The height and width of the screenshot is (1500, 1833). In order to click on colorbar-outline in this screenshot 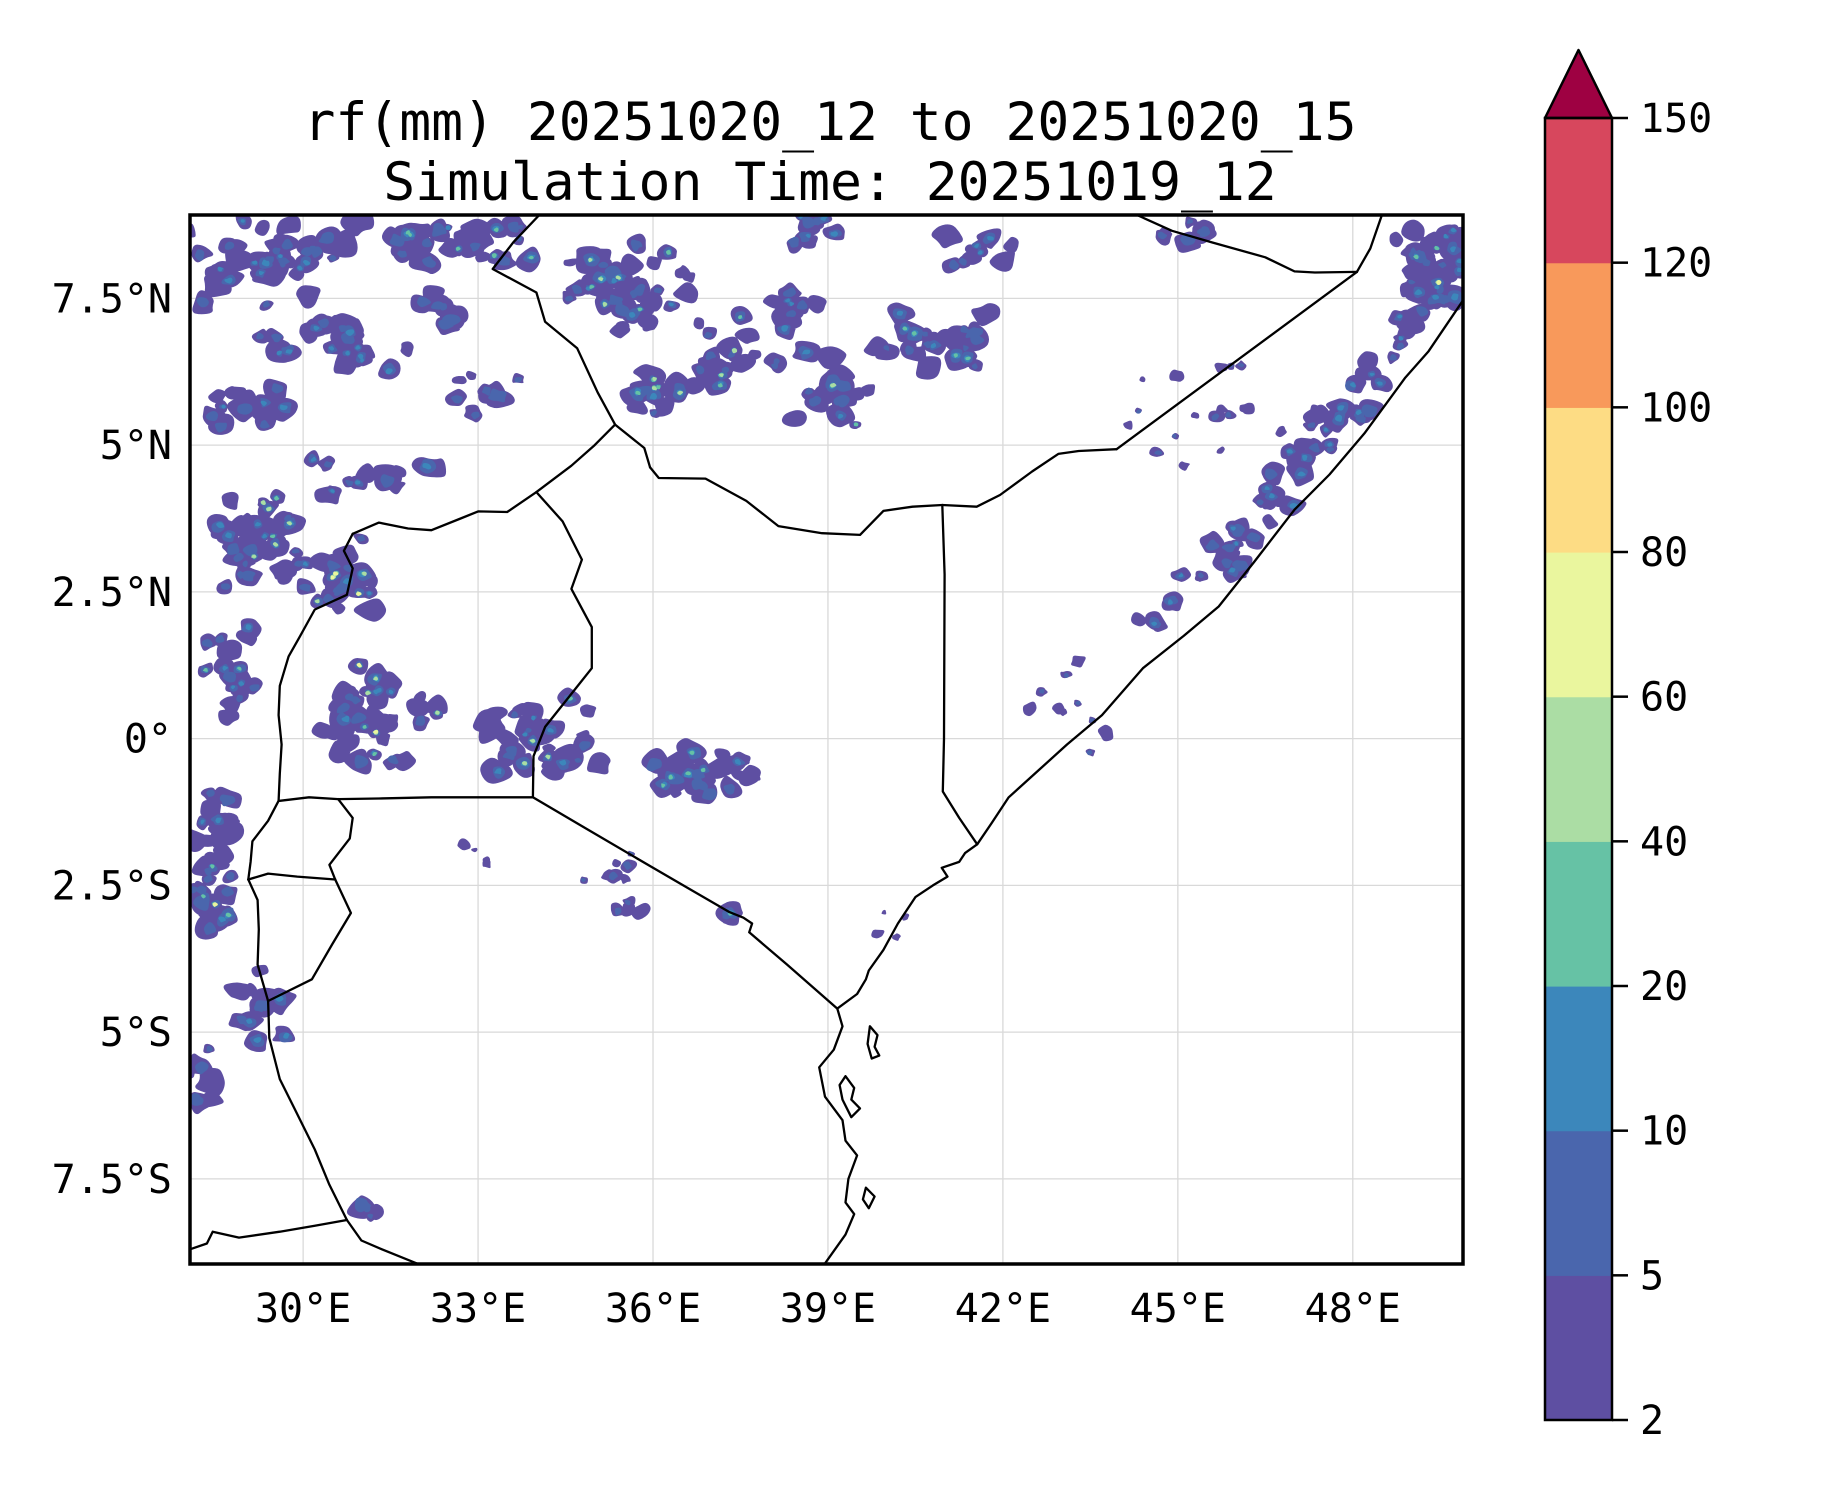, I will do `click(1578, 769)`.